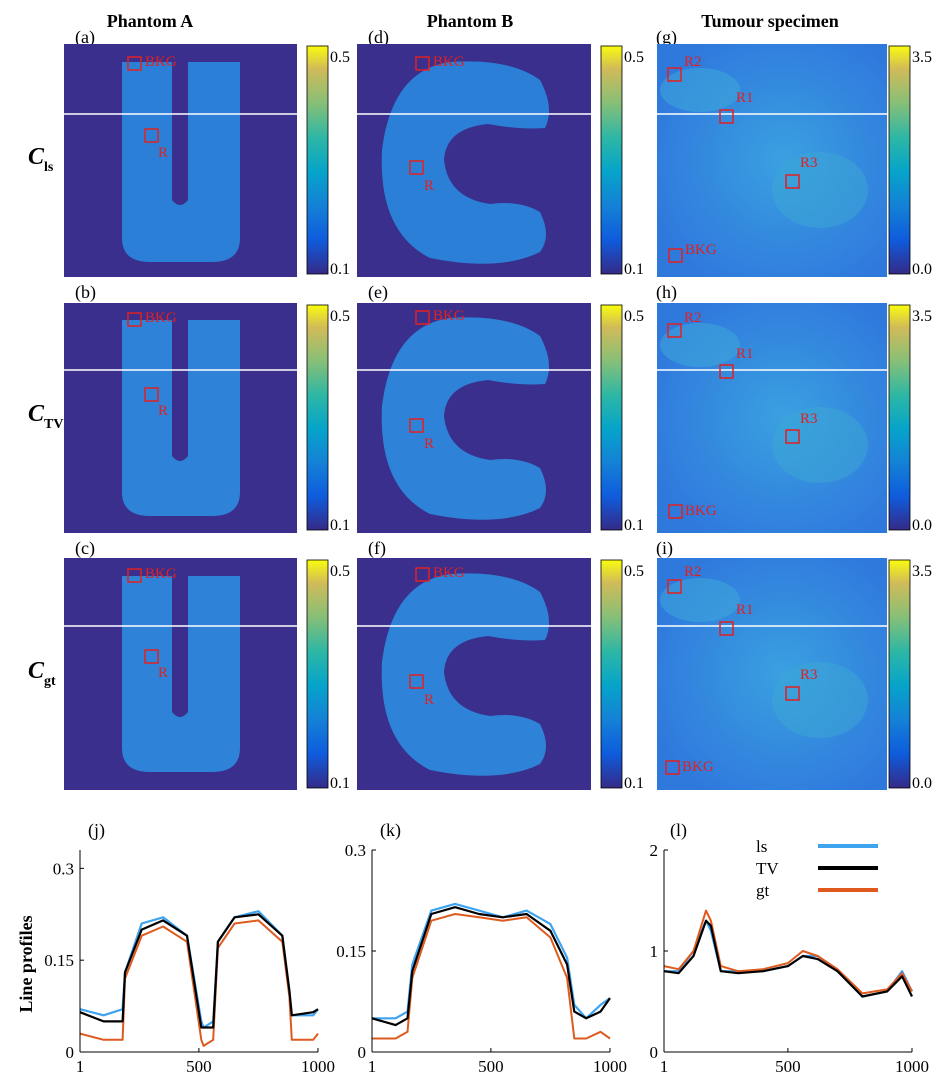  I want to click on colorbar-b: 0.5 0.1, so click(328, 419).